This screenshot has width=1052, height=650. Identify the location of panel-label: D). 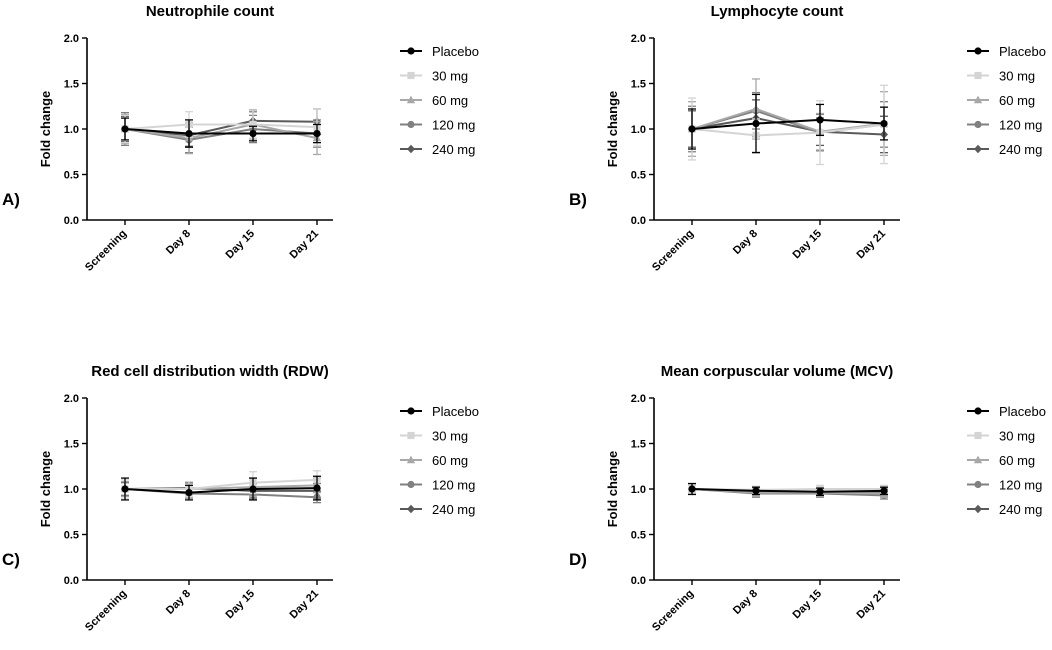
(578, 559).